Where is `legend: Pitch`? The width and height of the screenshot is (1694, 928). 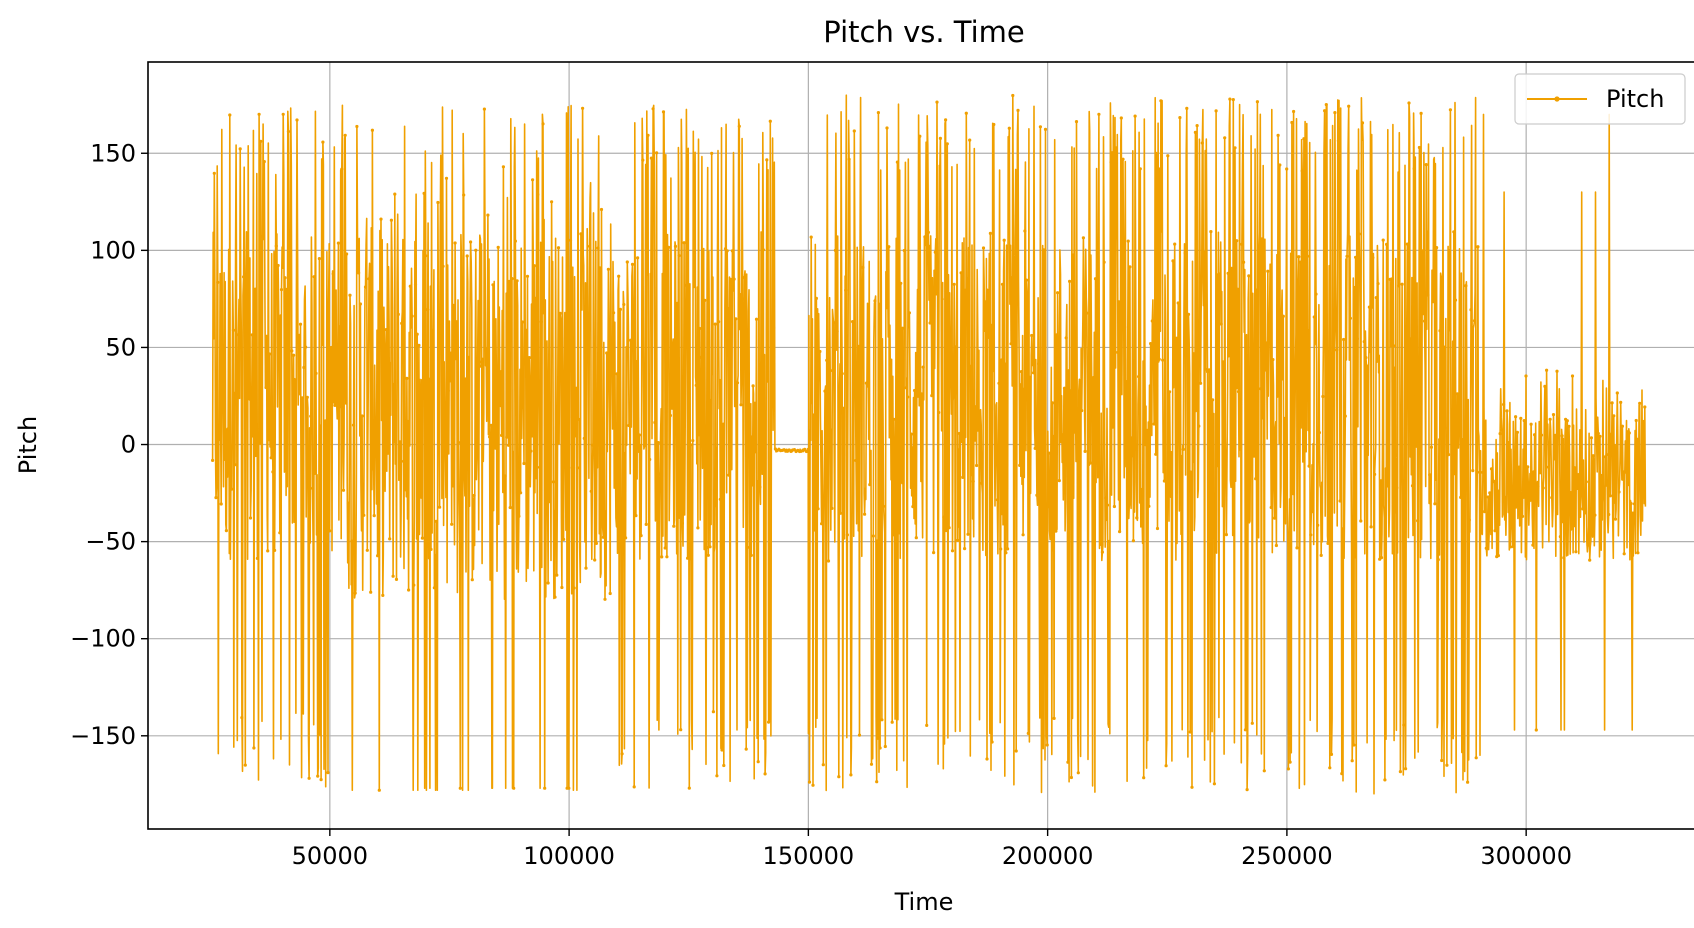
legend: Pitch is located at coordinates (1600, 99).